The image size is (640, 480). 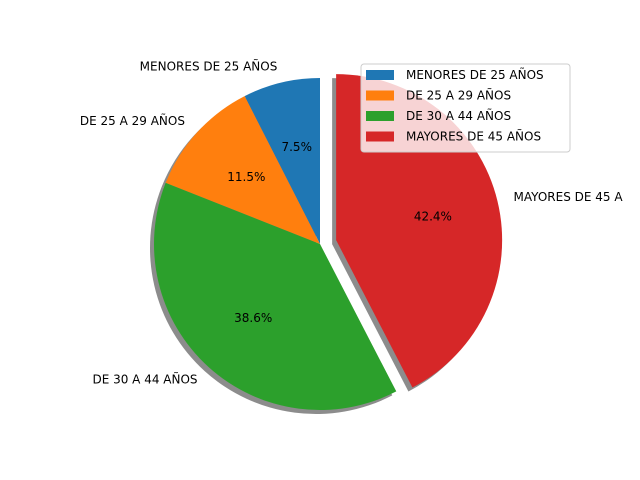 I want to click on legend-label-de-25-a-29-anos: DE 25 A 29 AÑOS, so click(x=458, y=95).